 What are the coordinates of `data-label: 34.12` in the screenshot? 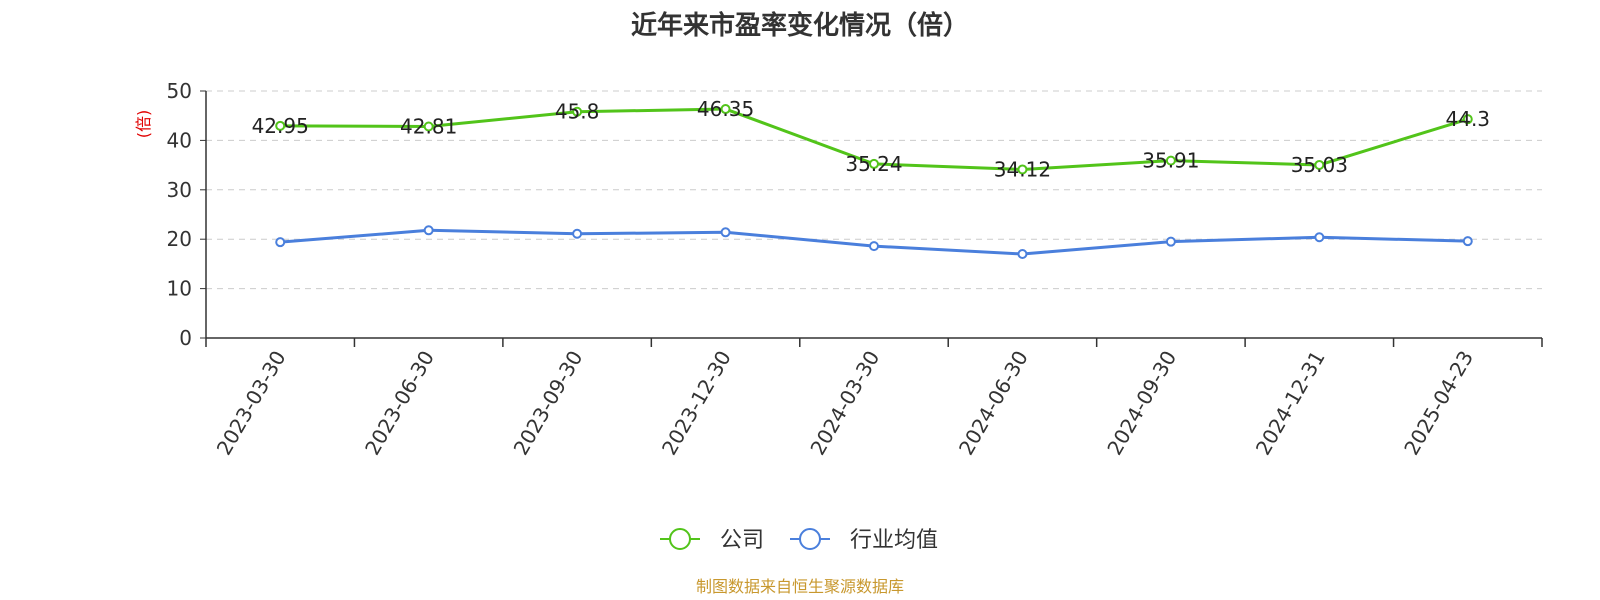 It's located at (1022, 169).